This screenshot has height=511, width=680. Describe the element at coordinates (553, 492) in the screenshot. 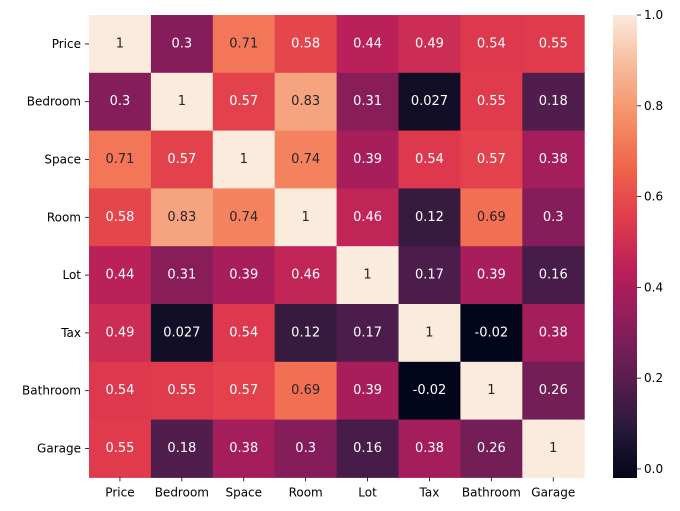

I see `x-tick-label: Garage` at that location.